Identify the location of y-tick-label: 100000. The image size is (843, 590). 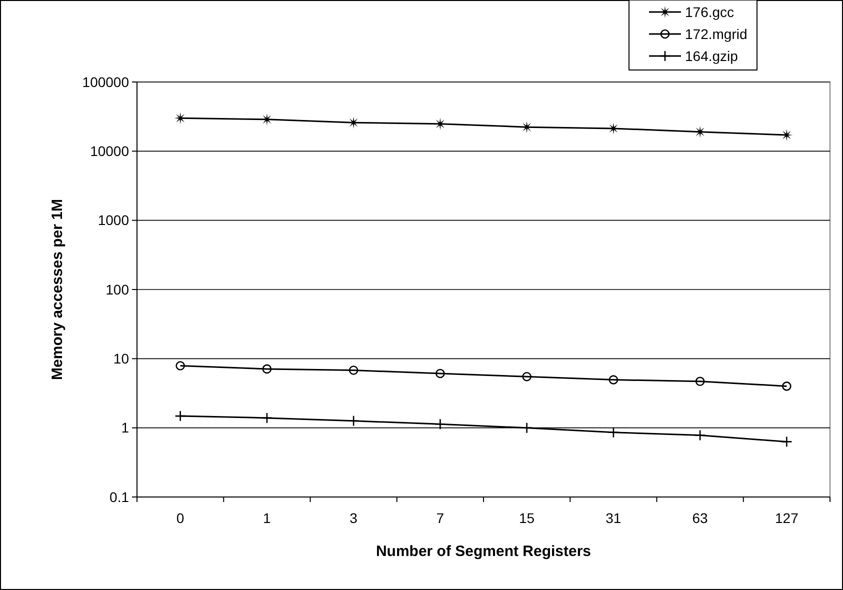
(106, 82).